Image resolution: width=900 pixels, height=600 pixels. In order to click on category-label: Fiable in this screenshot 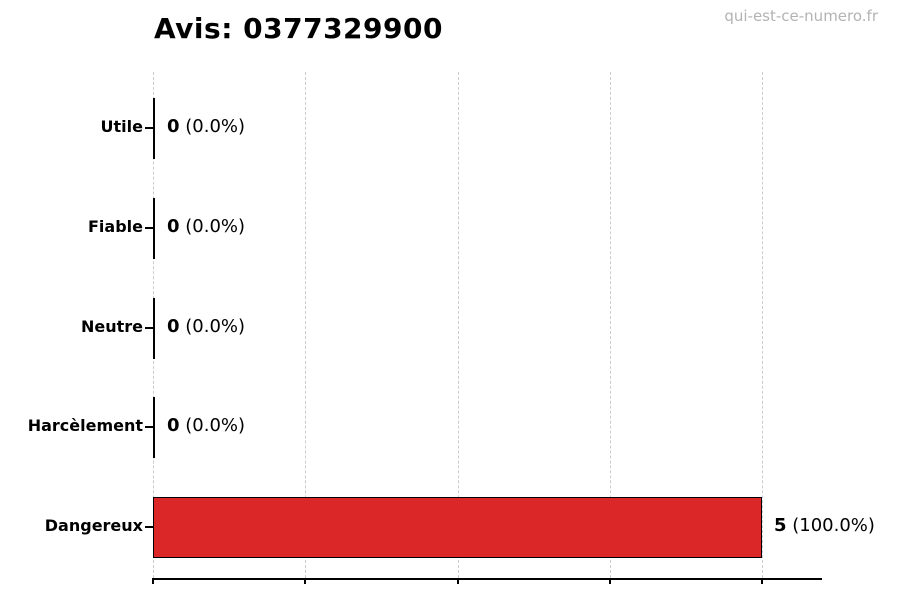, I will do `click(115, 226)`.